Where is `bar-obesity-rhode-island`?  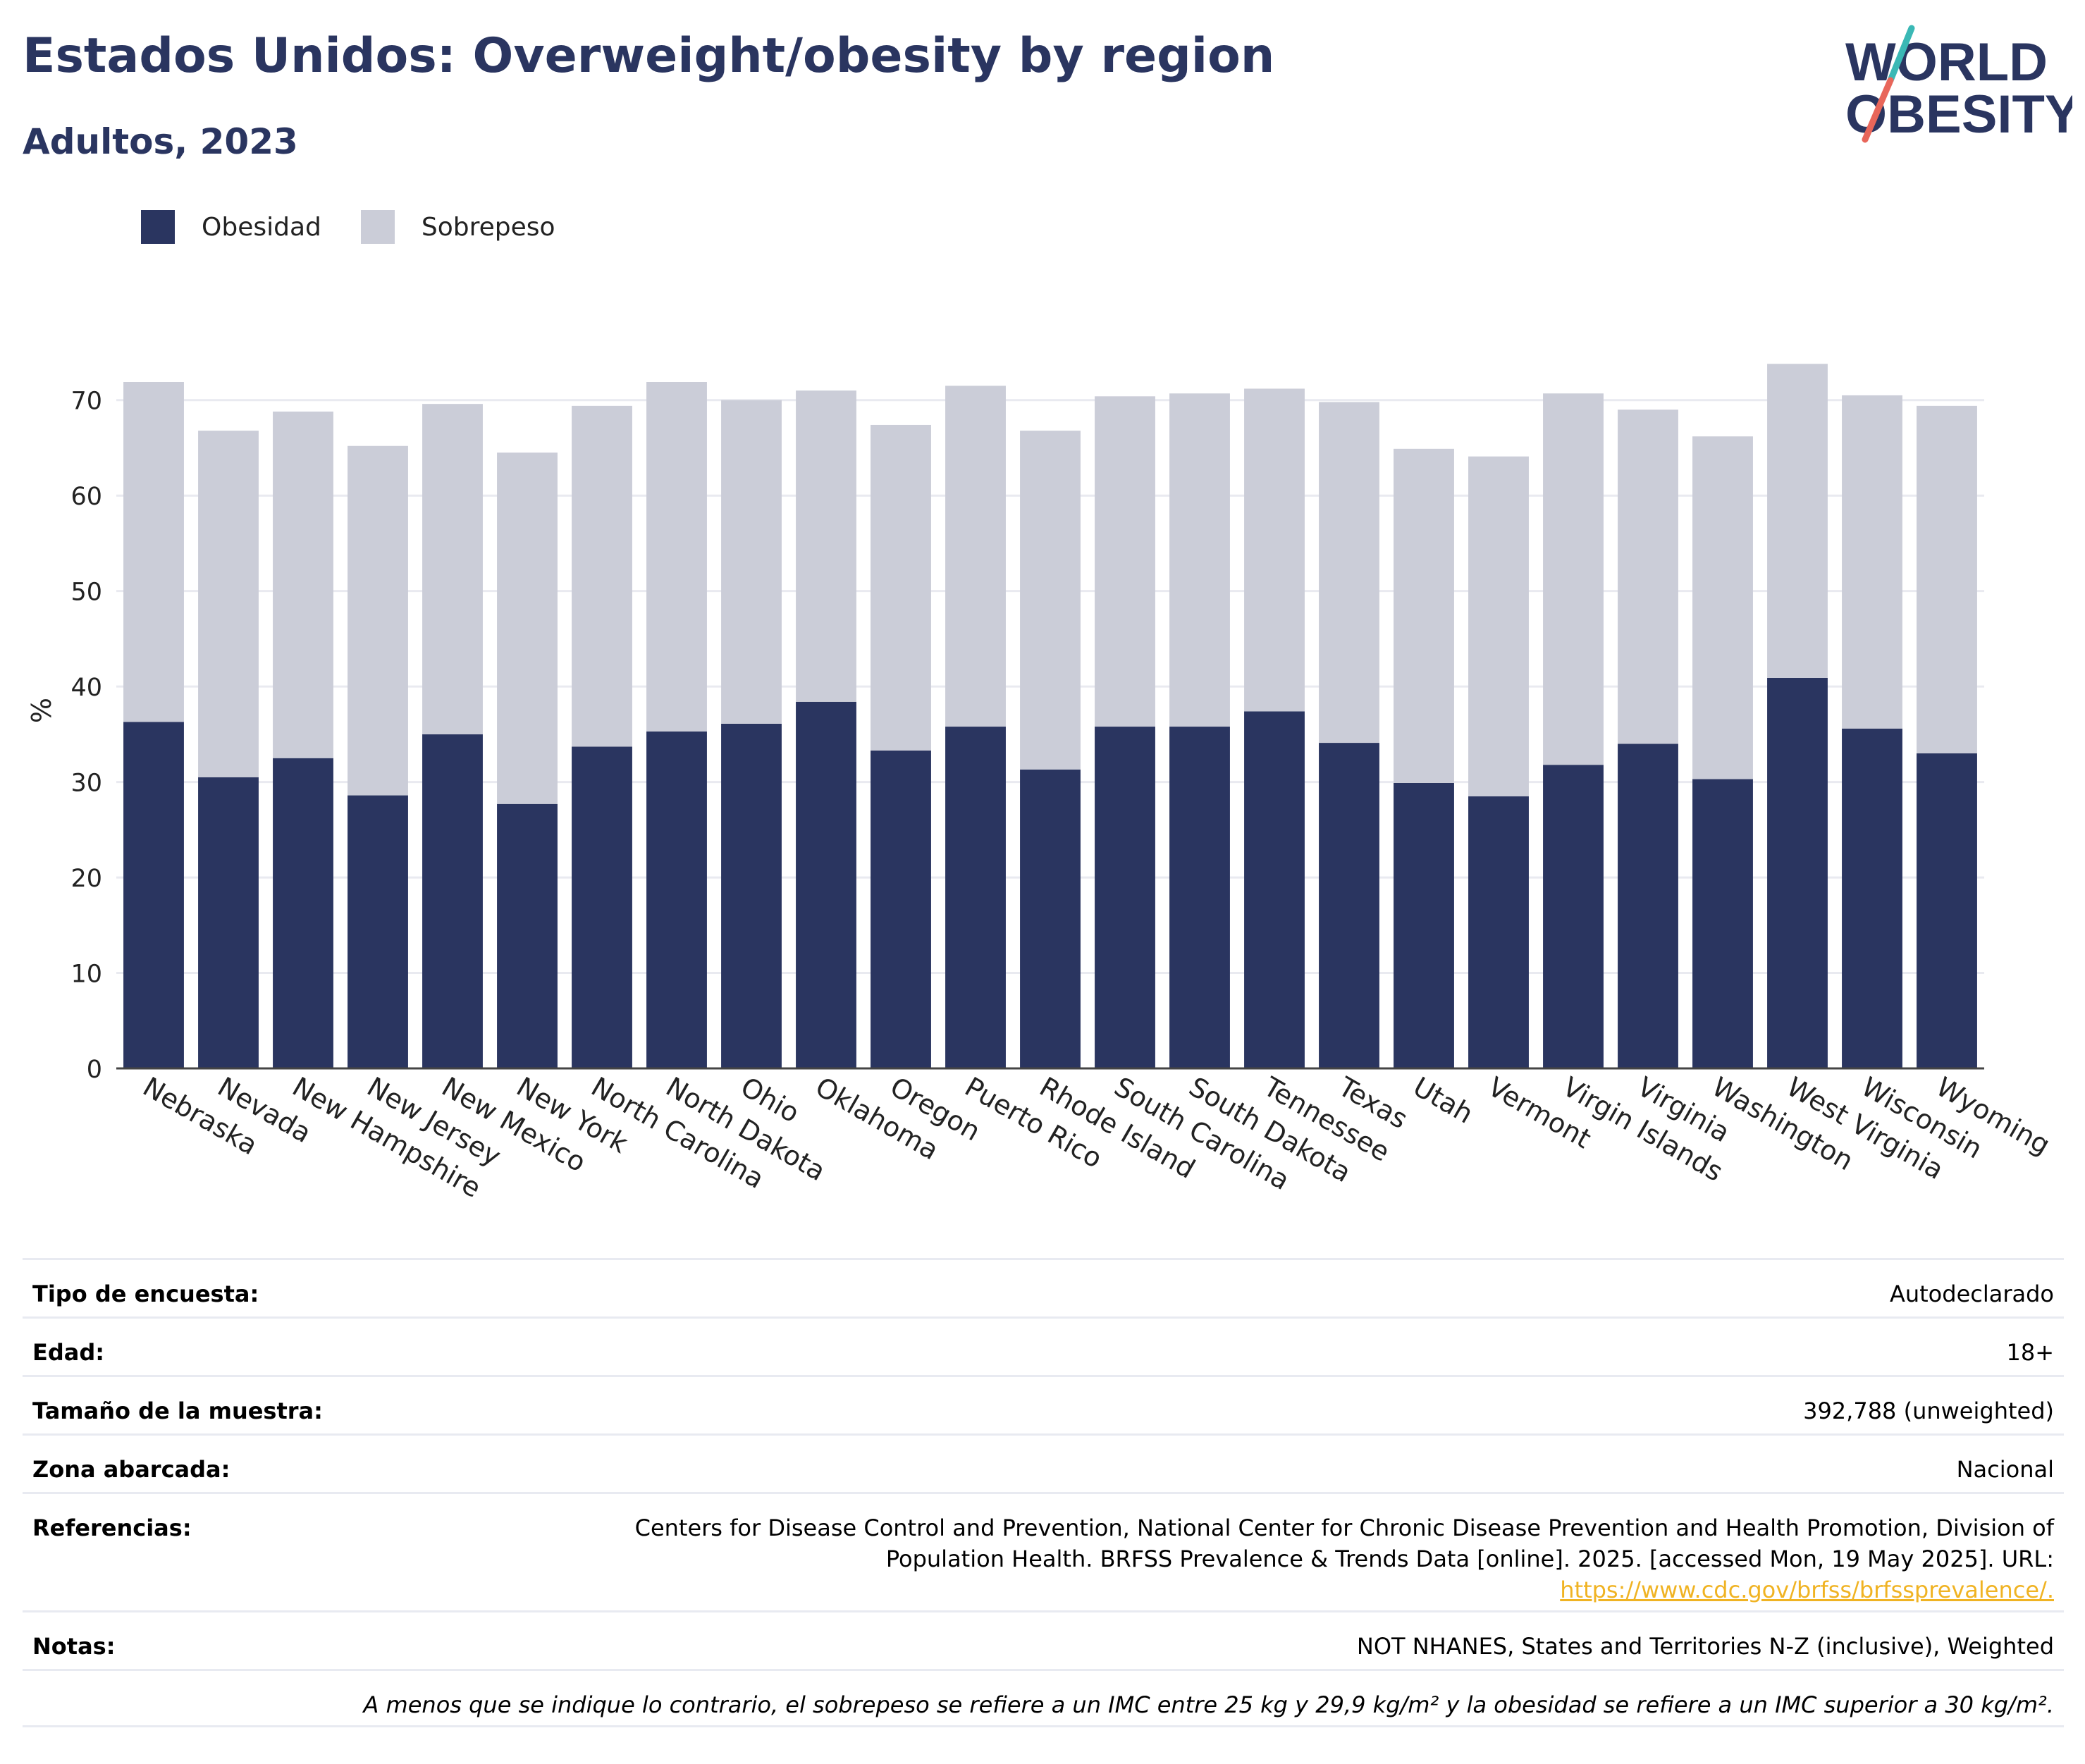
bar-obesity-rhode-island is located at coordinates (1050, 918).